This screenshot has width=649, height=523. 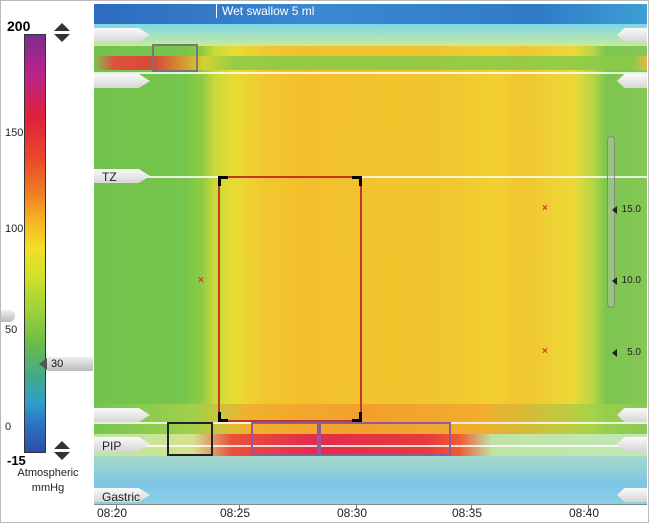 What do you see at coordinates (370, 73) in the screenshot?
I see `ues-lower-line` at bounding box center [370, 73].